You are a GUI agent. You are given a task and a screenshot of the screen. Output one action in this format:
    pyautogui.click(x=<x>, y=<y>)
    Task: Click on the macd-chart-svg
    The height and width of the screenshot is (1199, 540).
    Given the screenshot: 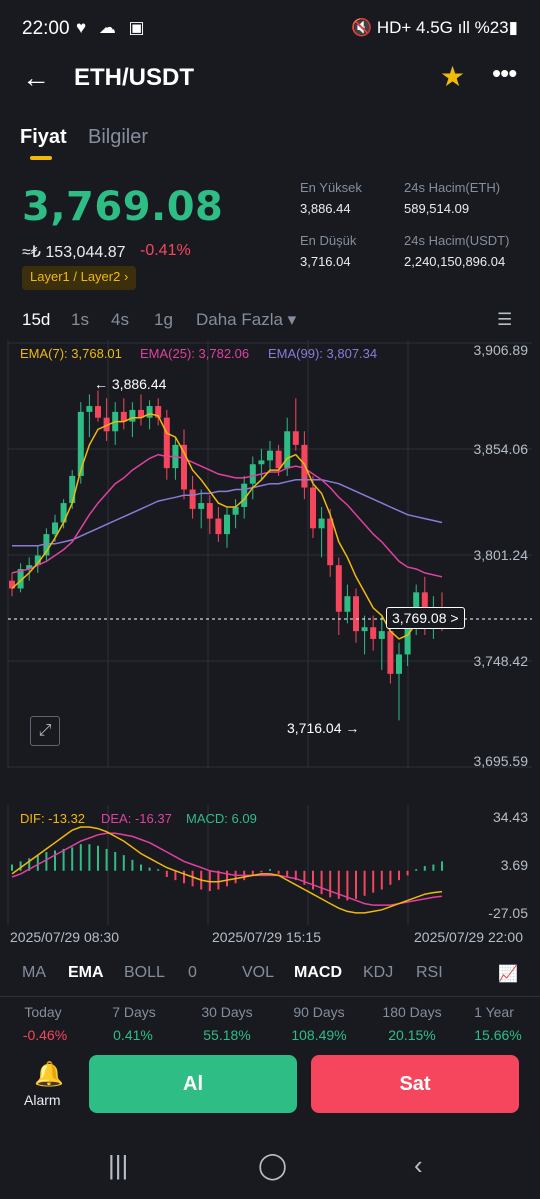 What is the action you would take?
    pyautogui.click(x=225, y=865)
    